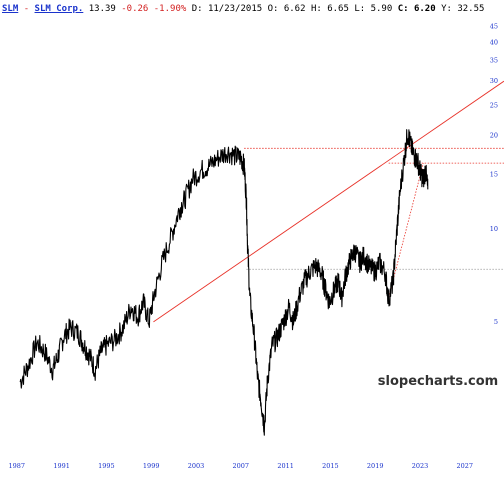  What do you see at coordinates (59, 9) in the screenshot?
I see `company-name: SLM Corp.` at bounding box center [59, 9].